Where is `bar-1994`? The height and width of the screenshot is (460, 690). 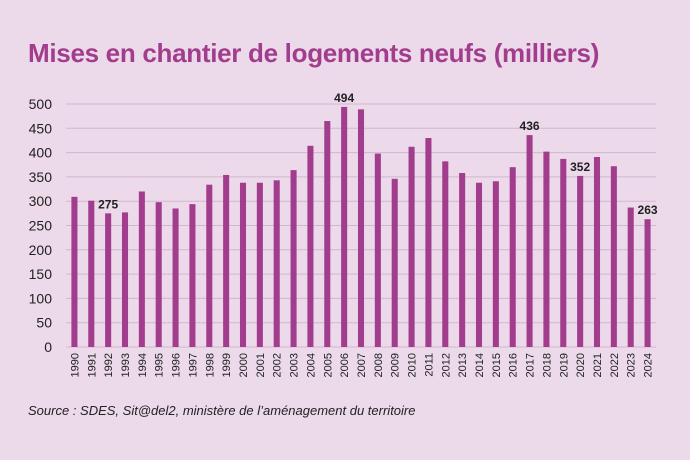
bar-1994 is located at coordinates (141, 269).